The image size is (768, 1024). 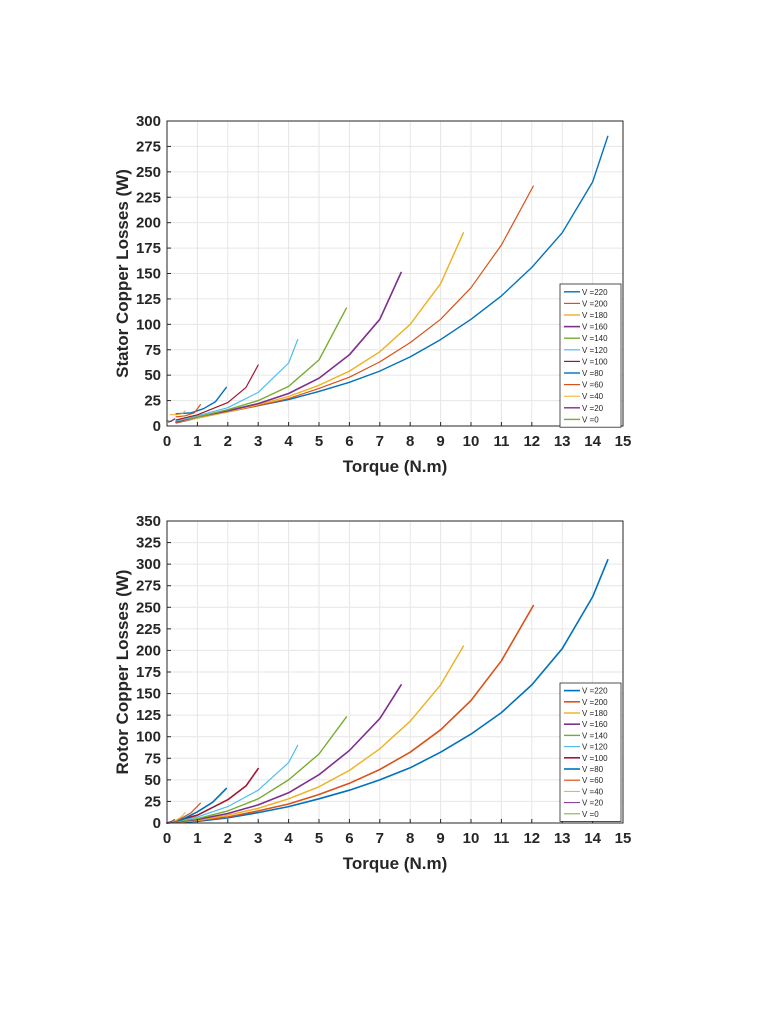 What do you see at coordinates (595, 315) in the screenshot?
I see `legend-label: V =180` at bounding box center [595, 315].